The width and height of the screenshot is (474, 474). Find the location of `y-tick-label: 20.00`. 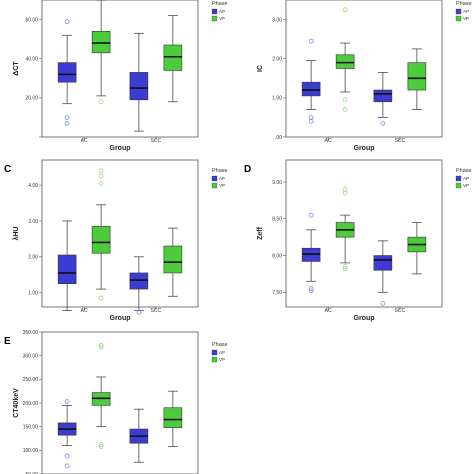

y-tick-label: 20.00 is located at coordinates (31, 99).